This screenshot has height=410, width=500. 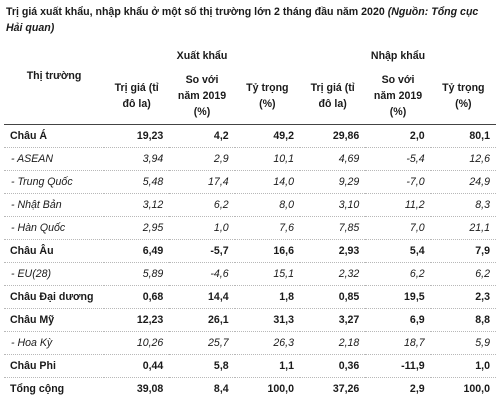 I want to click on export-value-cell: 3,94, so click(x=137, y=159).